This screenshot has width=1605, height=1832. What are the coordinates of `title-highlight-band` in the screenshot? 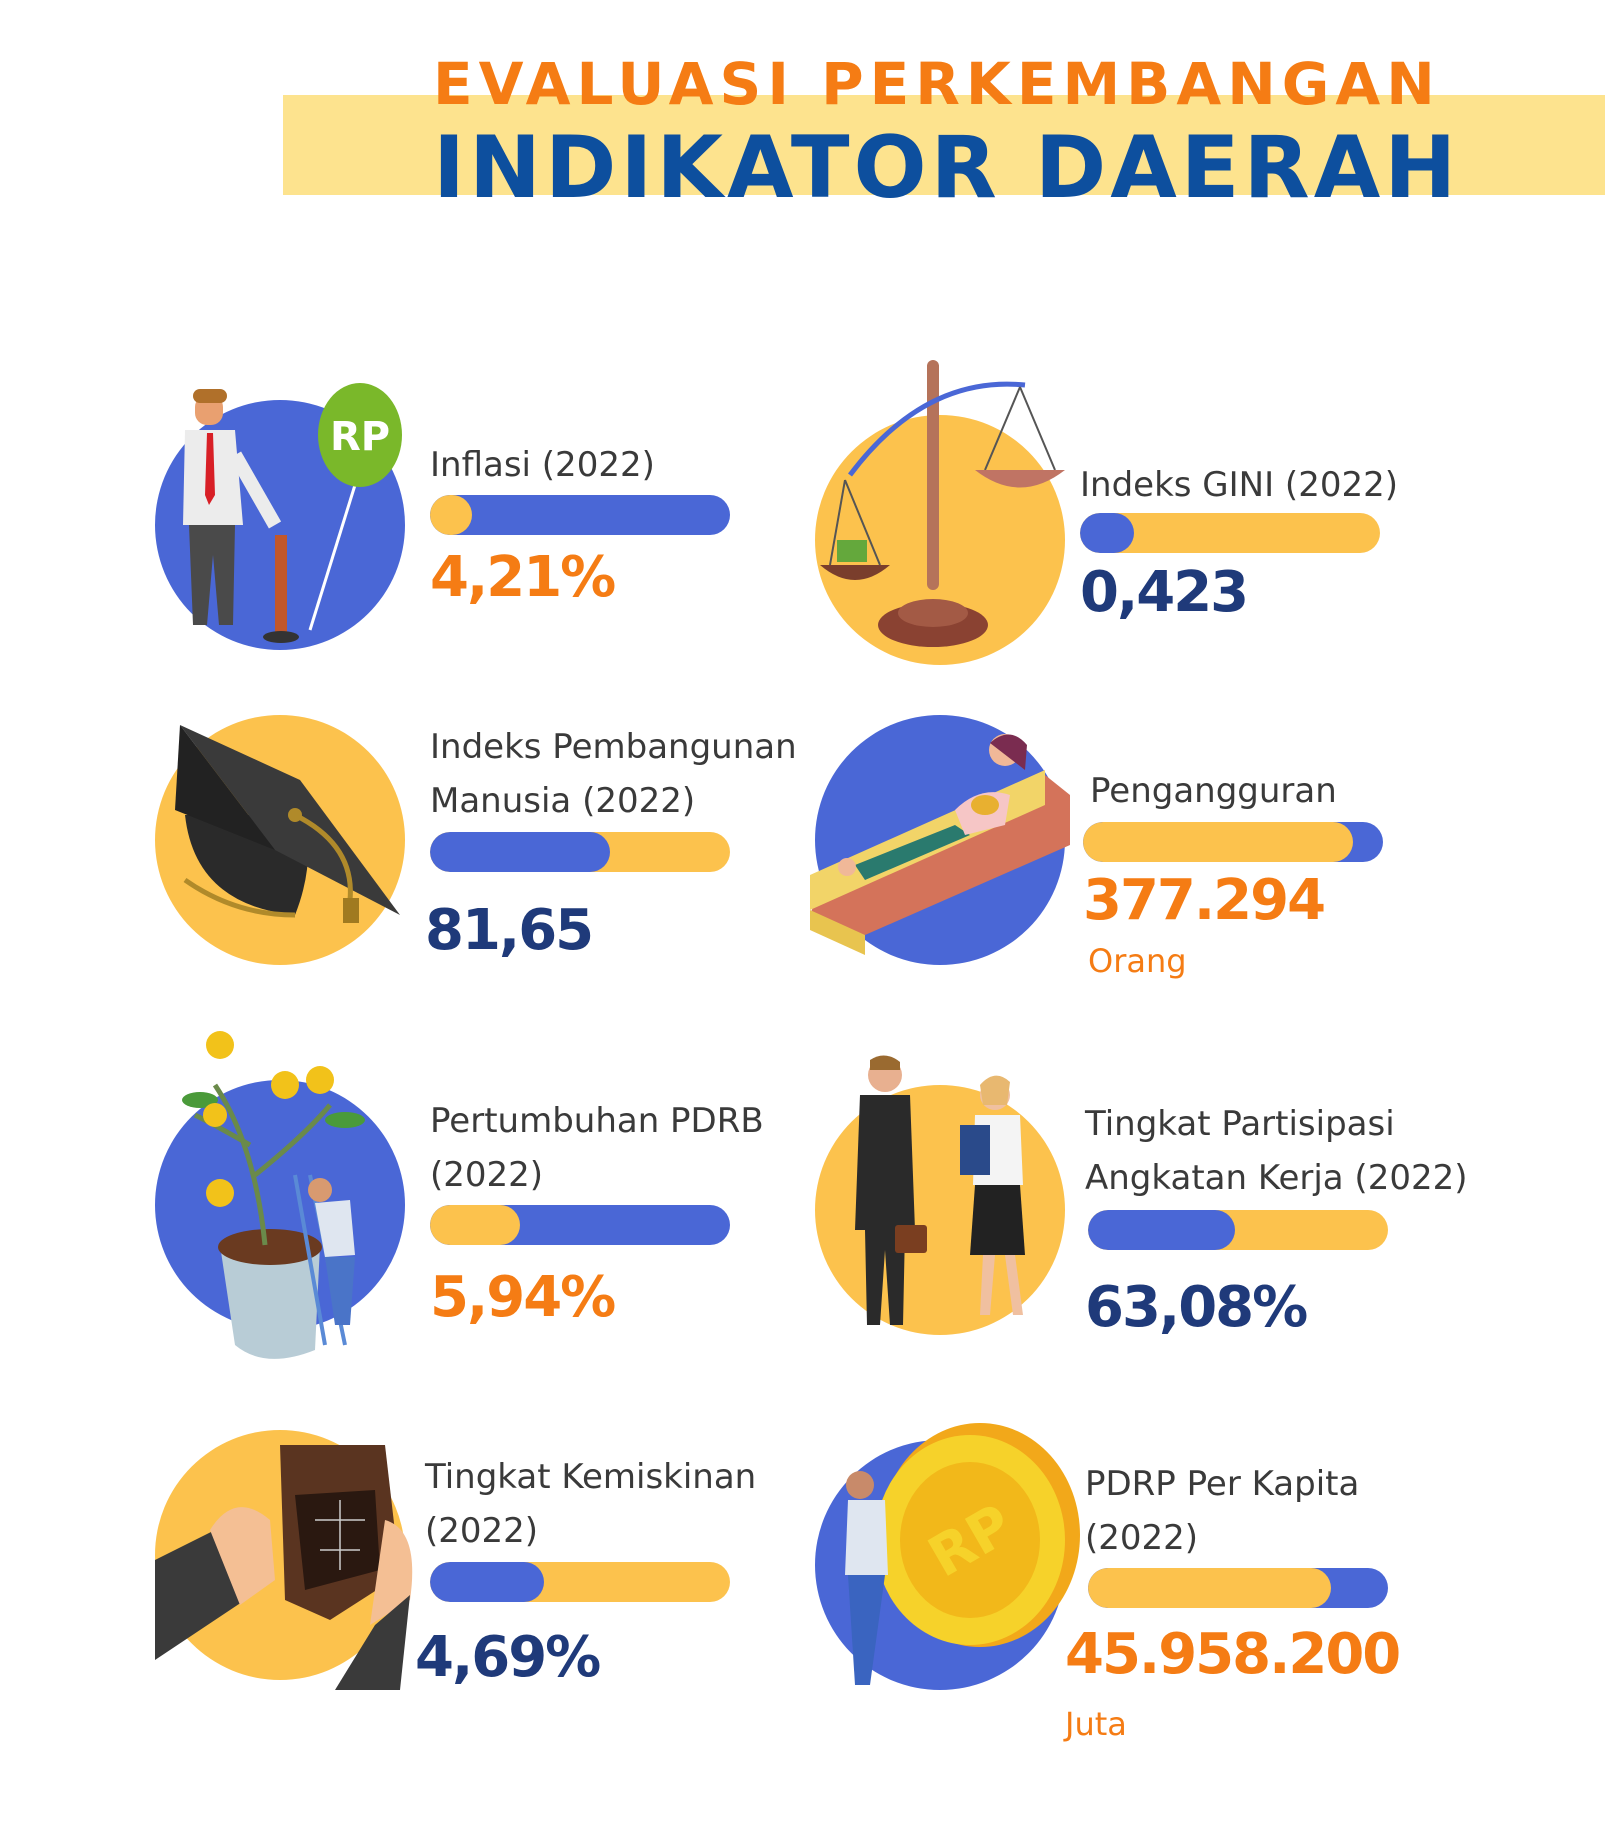 It's located at (944, 145).